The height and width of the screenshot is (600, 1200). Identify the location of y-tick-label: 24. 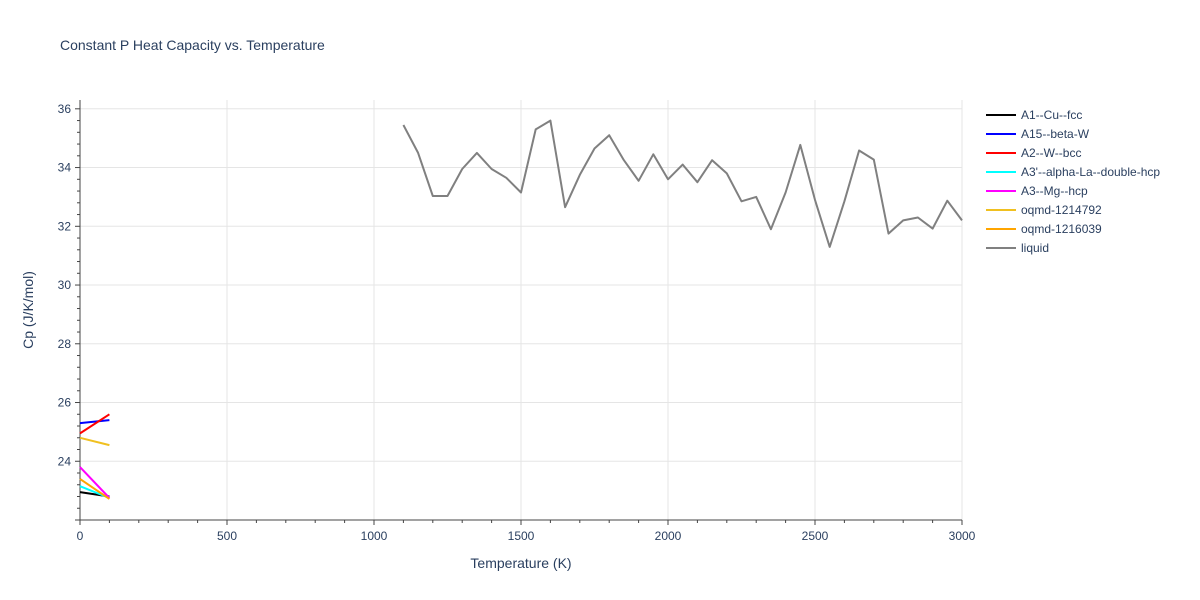
(65, 461).